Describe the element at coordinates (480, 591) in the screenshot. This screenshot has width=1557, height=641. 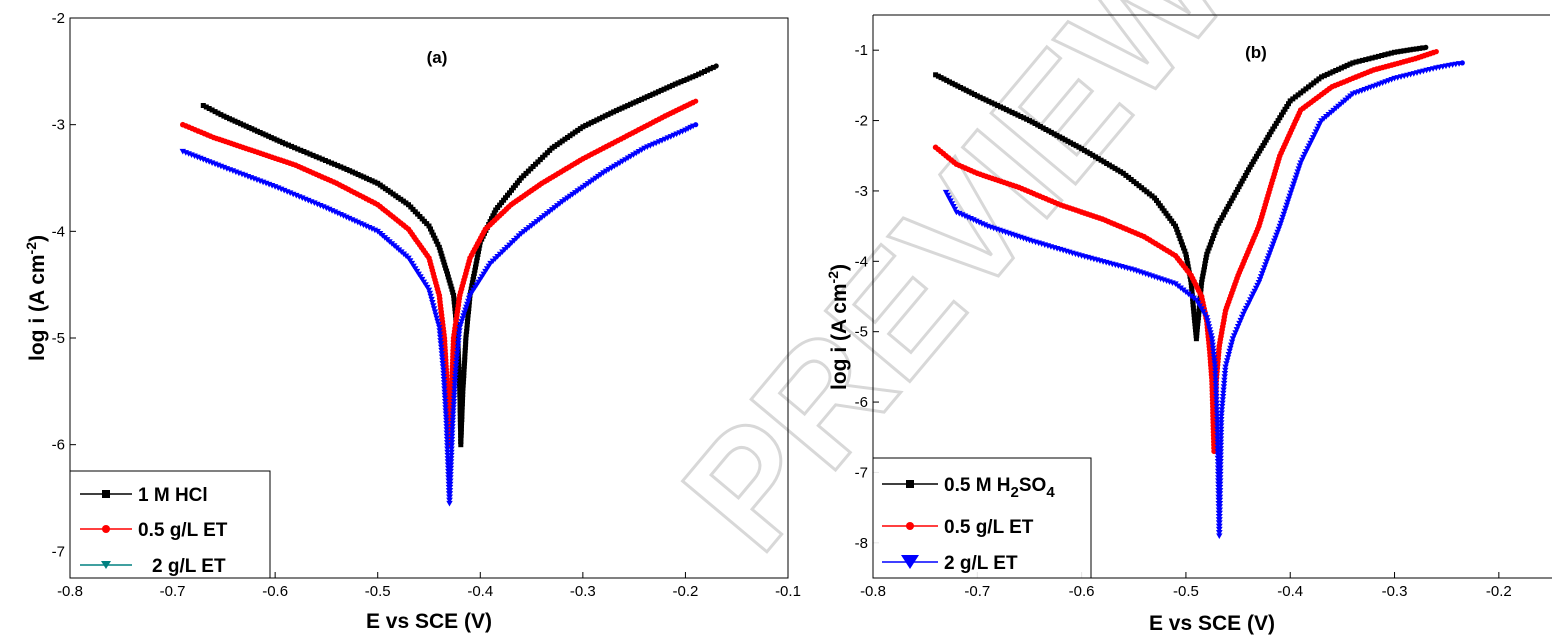
I see `x-tick-label-a: -0.4` at that location.